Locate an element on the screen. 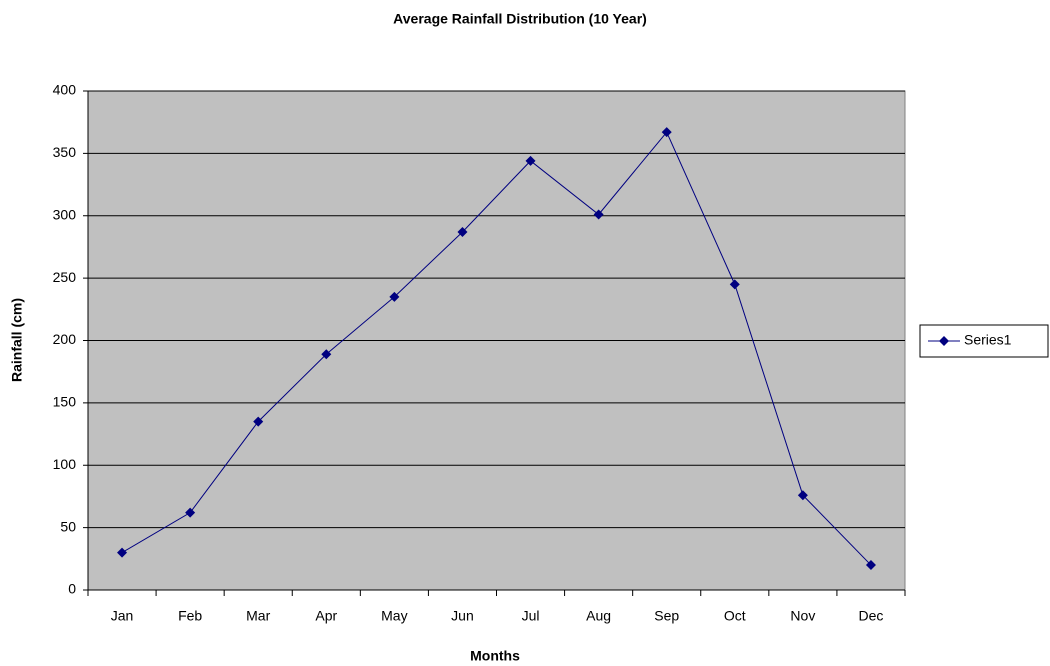  legend-label: Series1 is located at coordinates (988, 340).